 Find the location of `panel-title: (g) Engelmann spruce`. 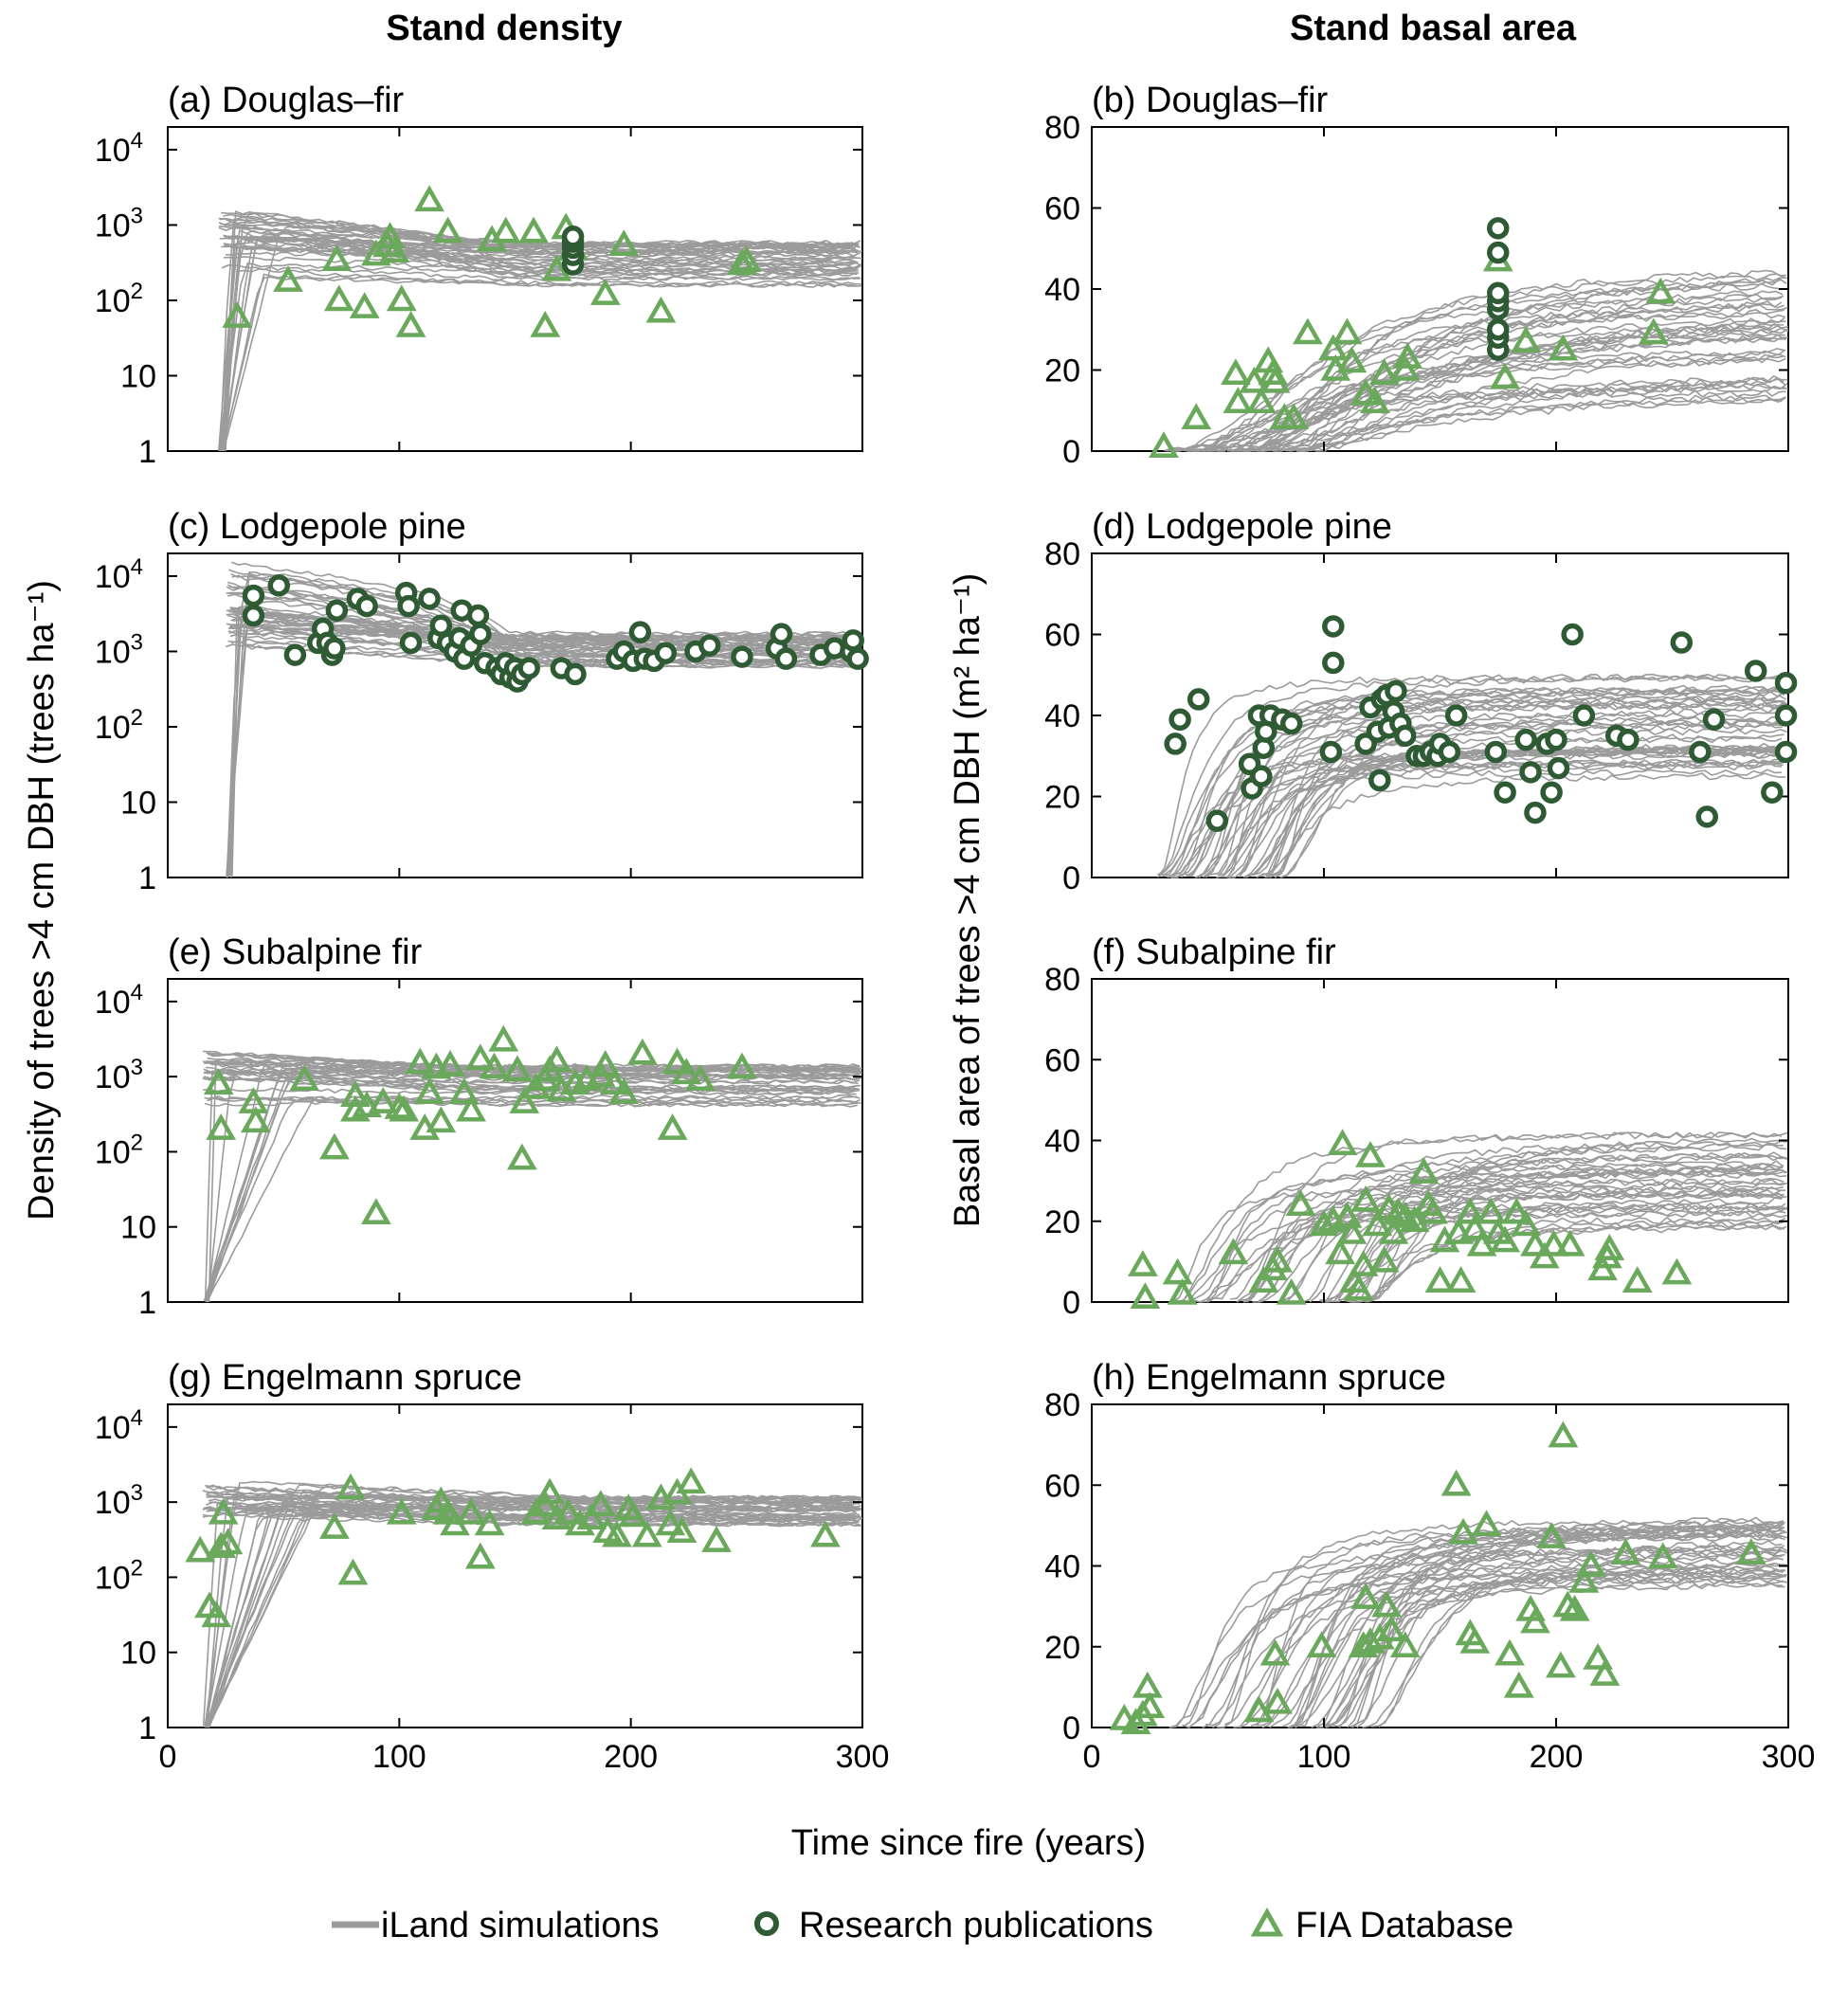

panel-title: (g) Engelmann spruce is located at coordinates (345, 1378).